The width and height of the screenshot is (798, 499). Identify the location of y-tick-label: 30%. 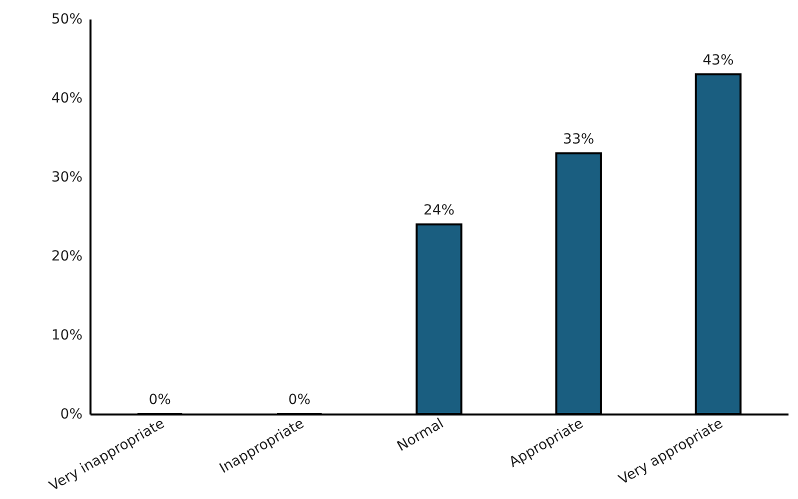
(66, 178).